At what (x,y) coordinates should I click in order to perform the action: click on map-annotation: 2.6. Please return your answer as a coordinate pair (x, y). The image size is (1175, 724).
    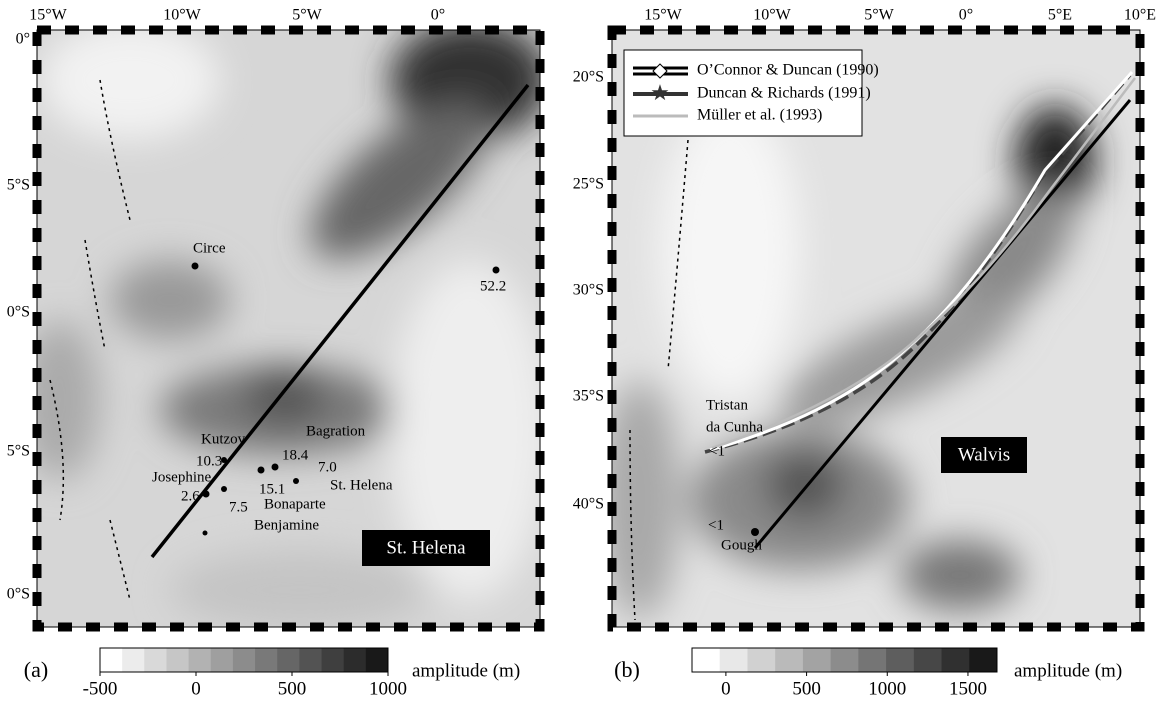
    Looking at the image, I should click on (190, 496).